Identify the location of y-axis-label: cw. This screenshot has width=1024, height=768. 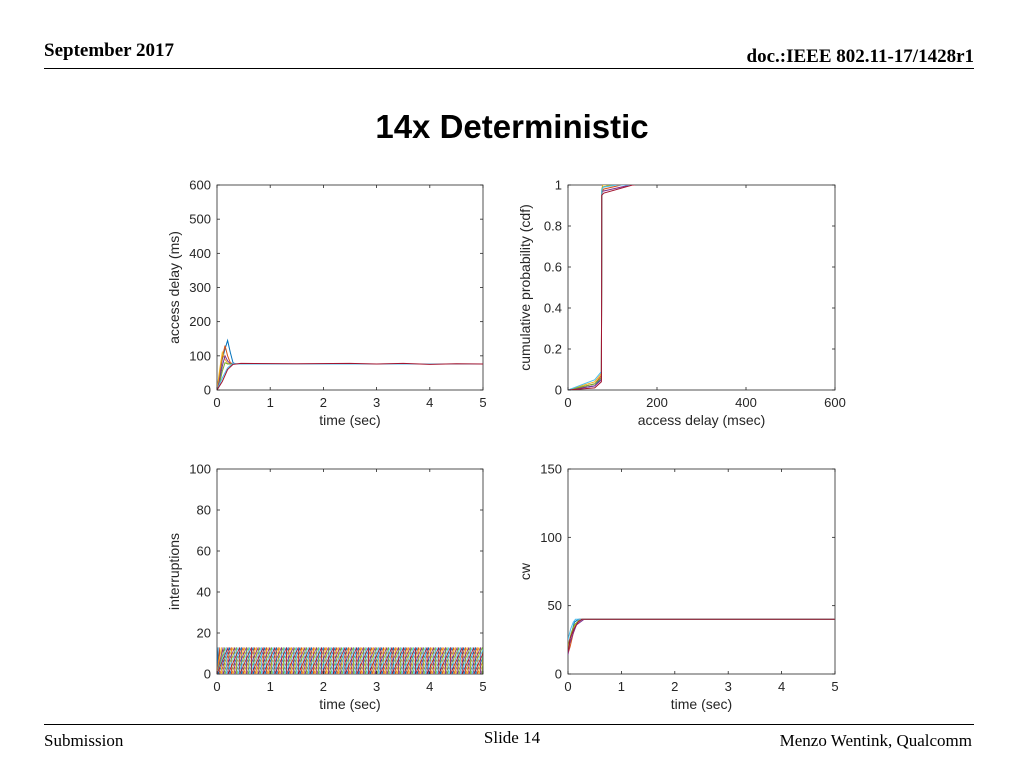
(525, 571).